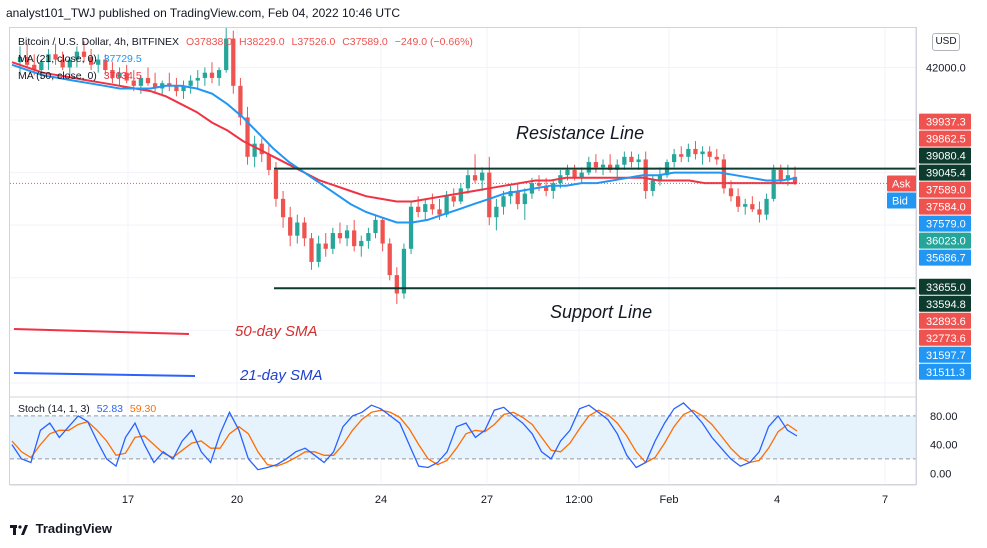 The image size is (987, 548). What do you see at coordinates (579, 500) in the screenshot?
I see `x-tick-label: 12:00` at bounding box center [579, 500].